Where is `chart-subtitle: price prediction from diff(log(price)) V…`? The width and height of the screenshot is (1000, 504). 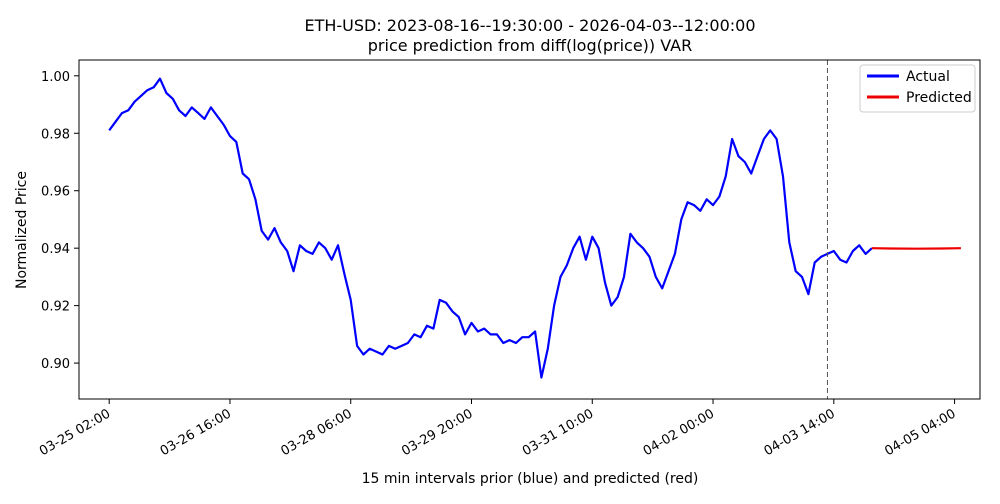 chart-subtitle: price prediction from diff(log(price)) V… is located at coordinates (530, 45).